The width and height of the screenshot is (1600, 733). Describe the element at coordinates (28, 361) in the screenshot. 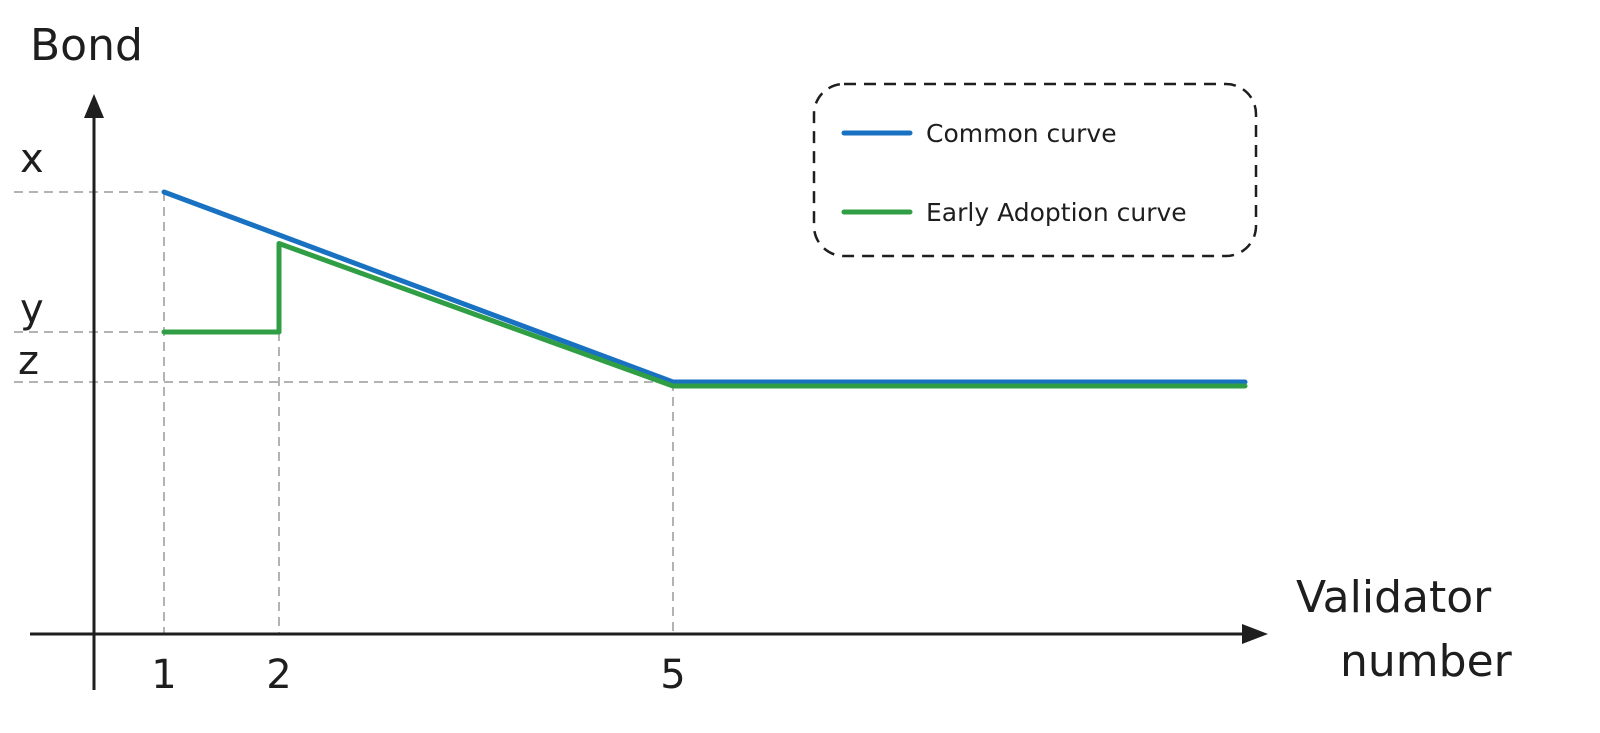

I see `y-tick-label-z: z` at that location.